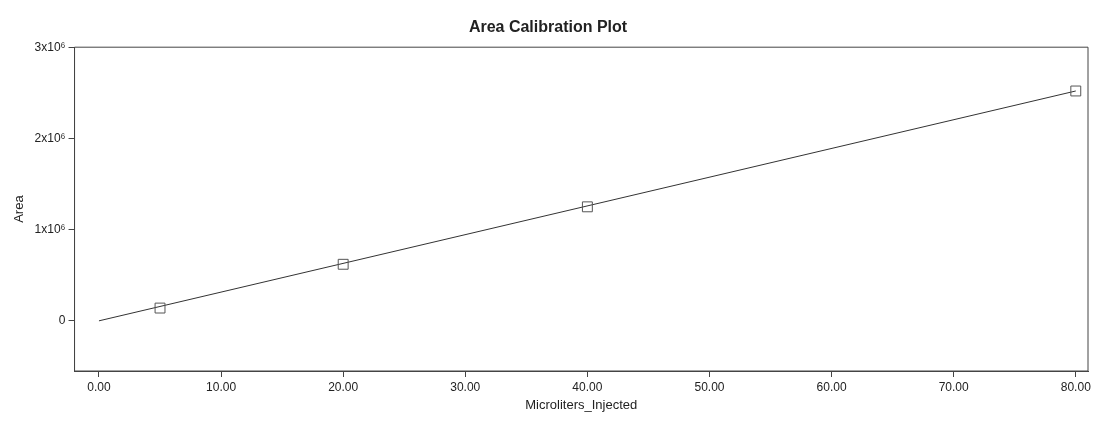  What do you see at coordinates (954, 386) in the screenshot?
I see `x-tick-label: 70.00` at bounding box center [954, 386].